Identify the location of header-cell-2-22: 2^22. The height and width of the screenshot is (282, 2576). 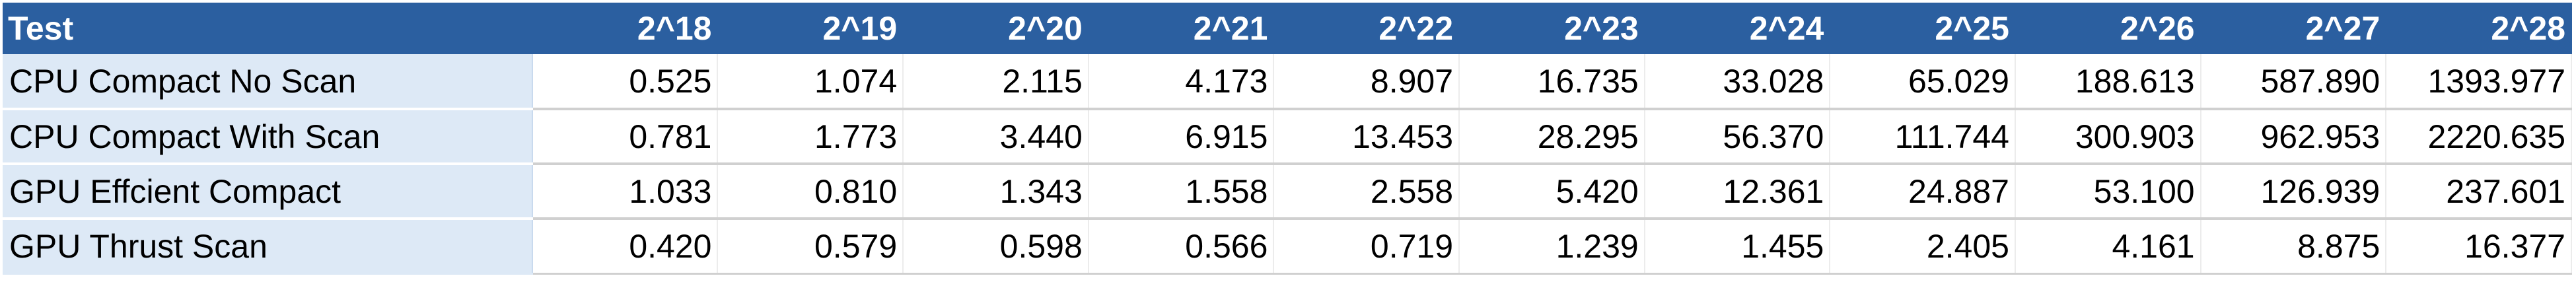
(1367, 28).